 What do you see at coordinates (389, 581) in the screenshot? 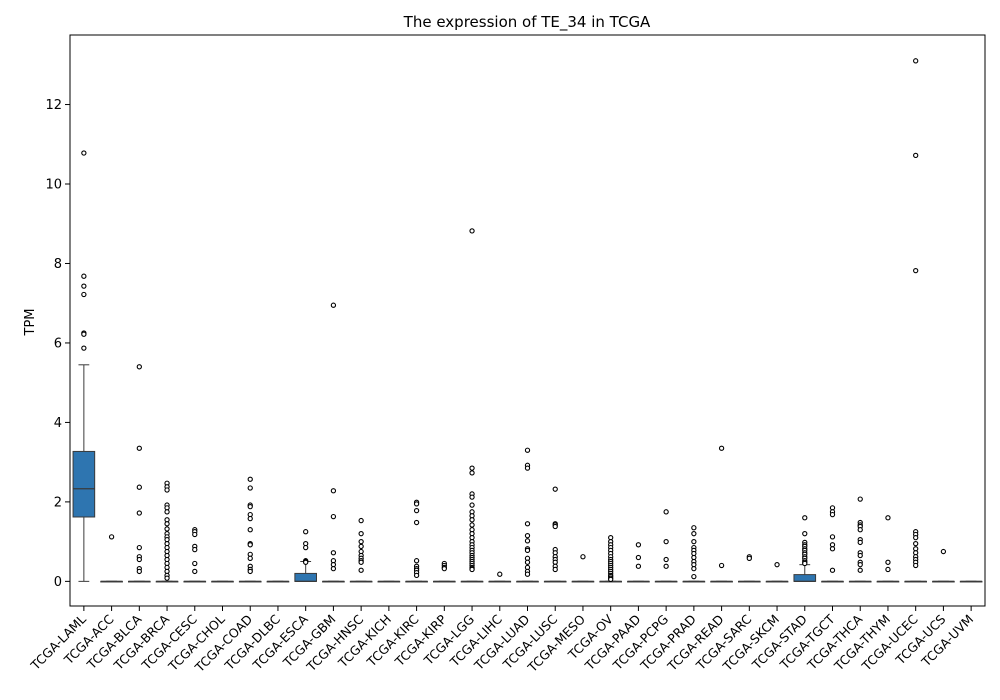
I see `box-tcga-kich` at bounding box center [389, 581].